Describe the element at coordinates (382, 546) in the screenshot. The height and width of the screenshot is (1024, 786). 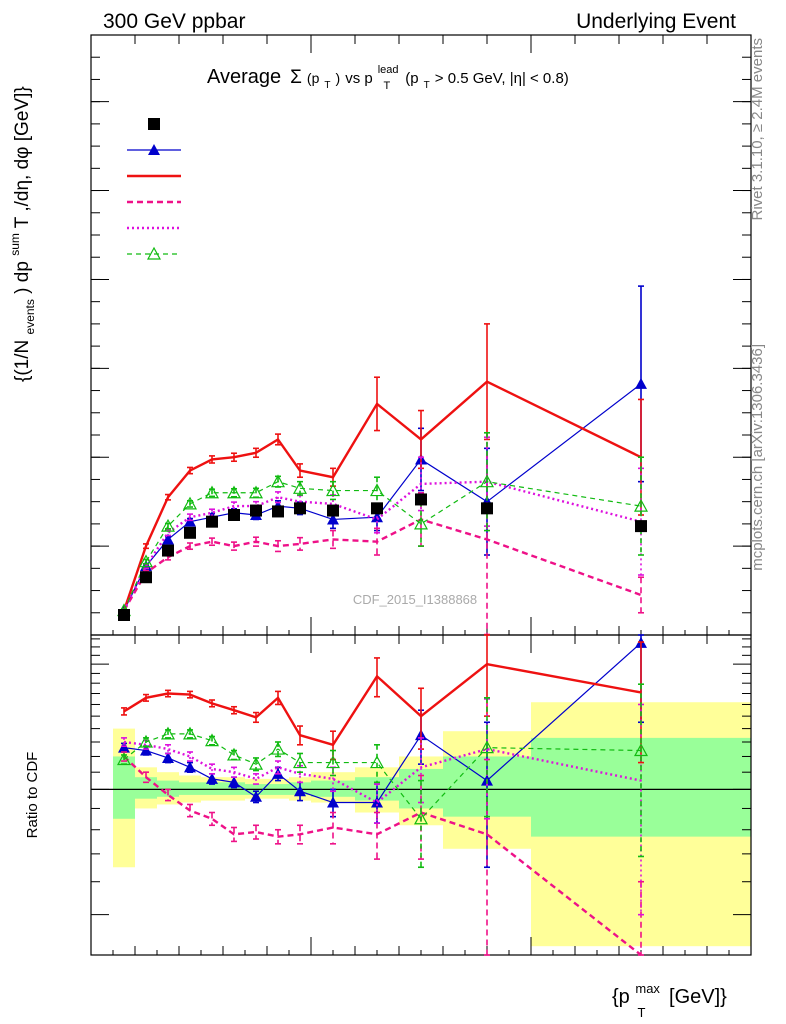
I see `main-line-cuetp8s1` at that location.